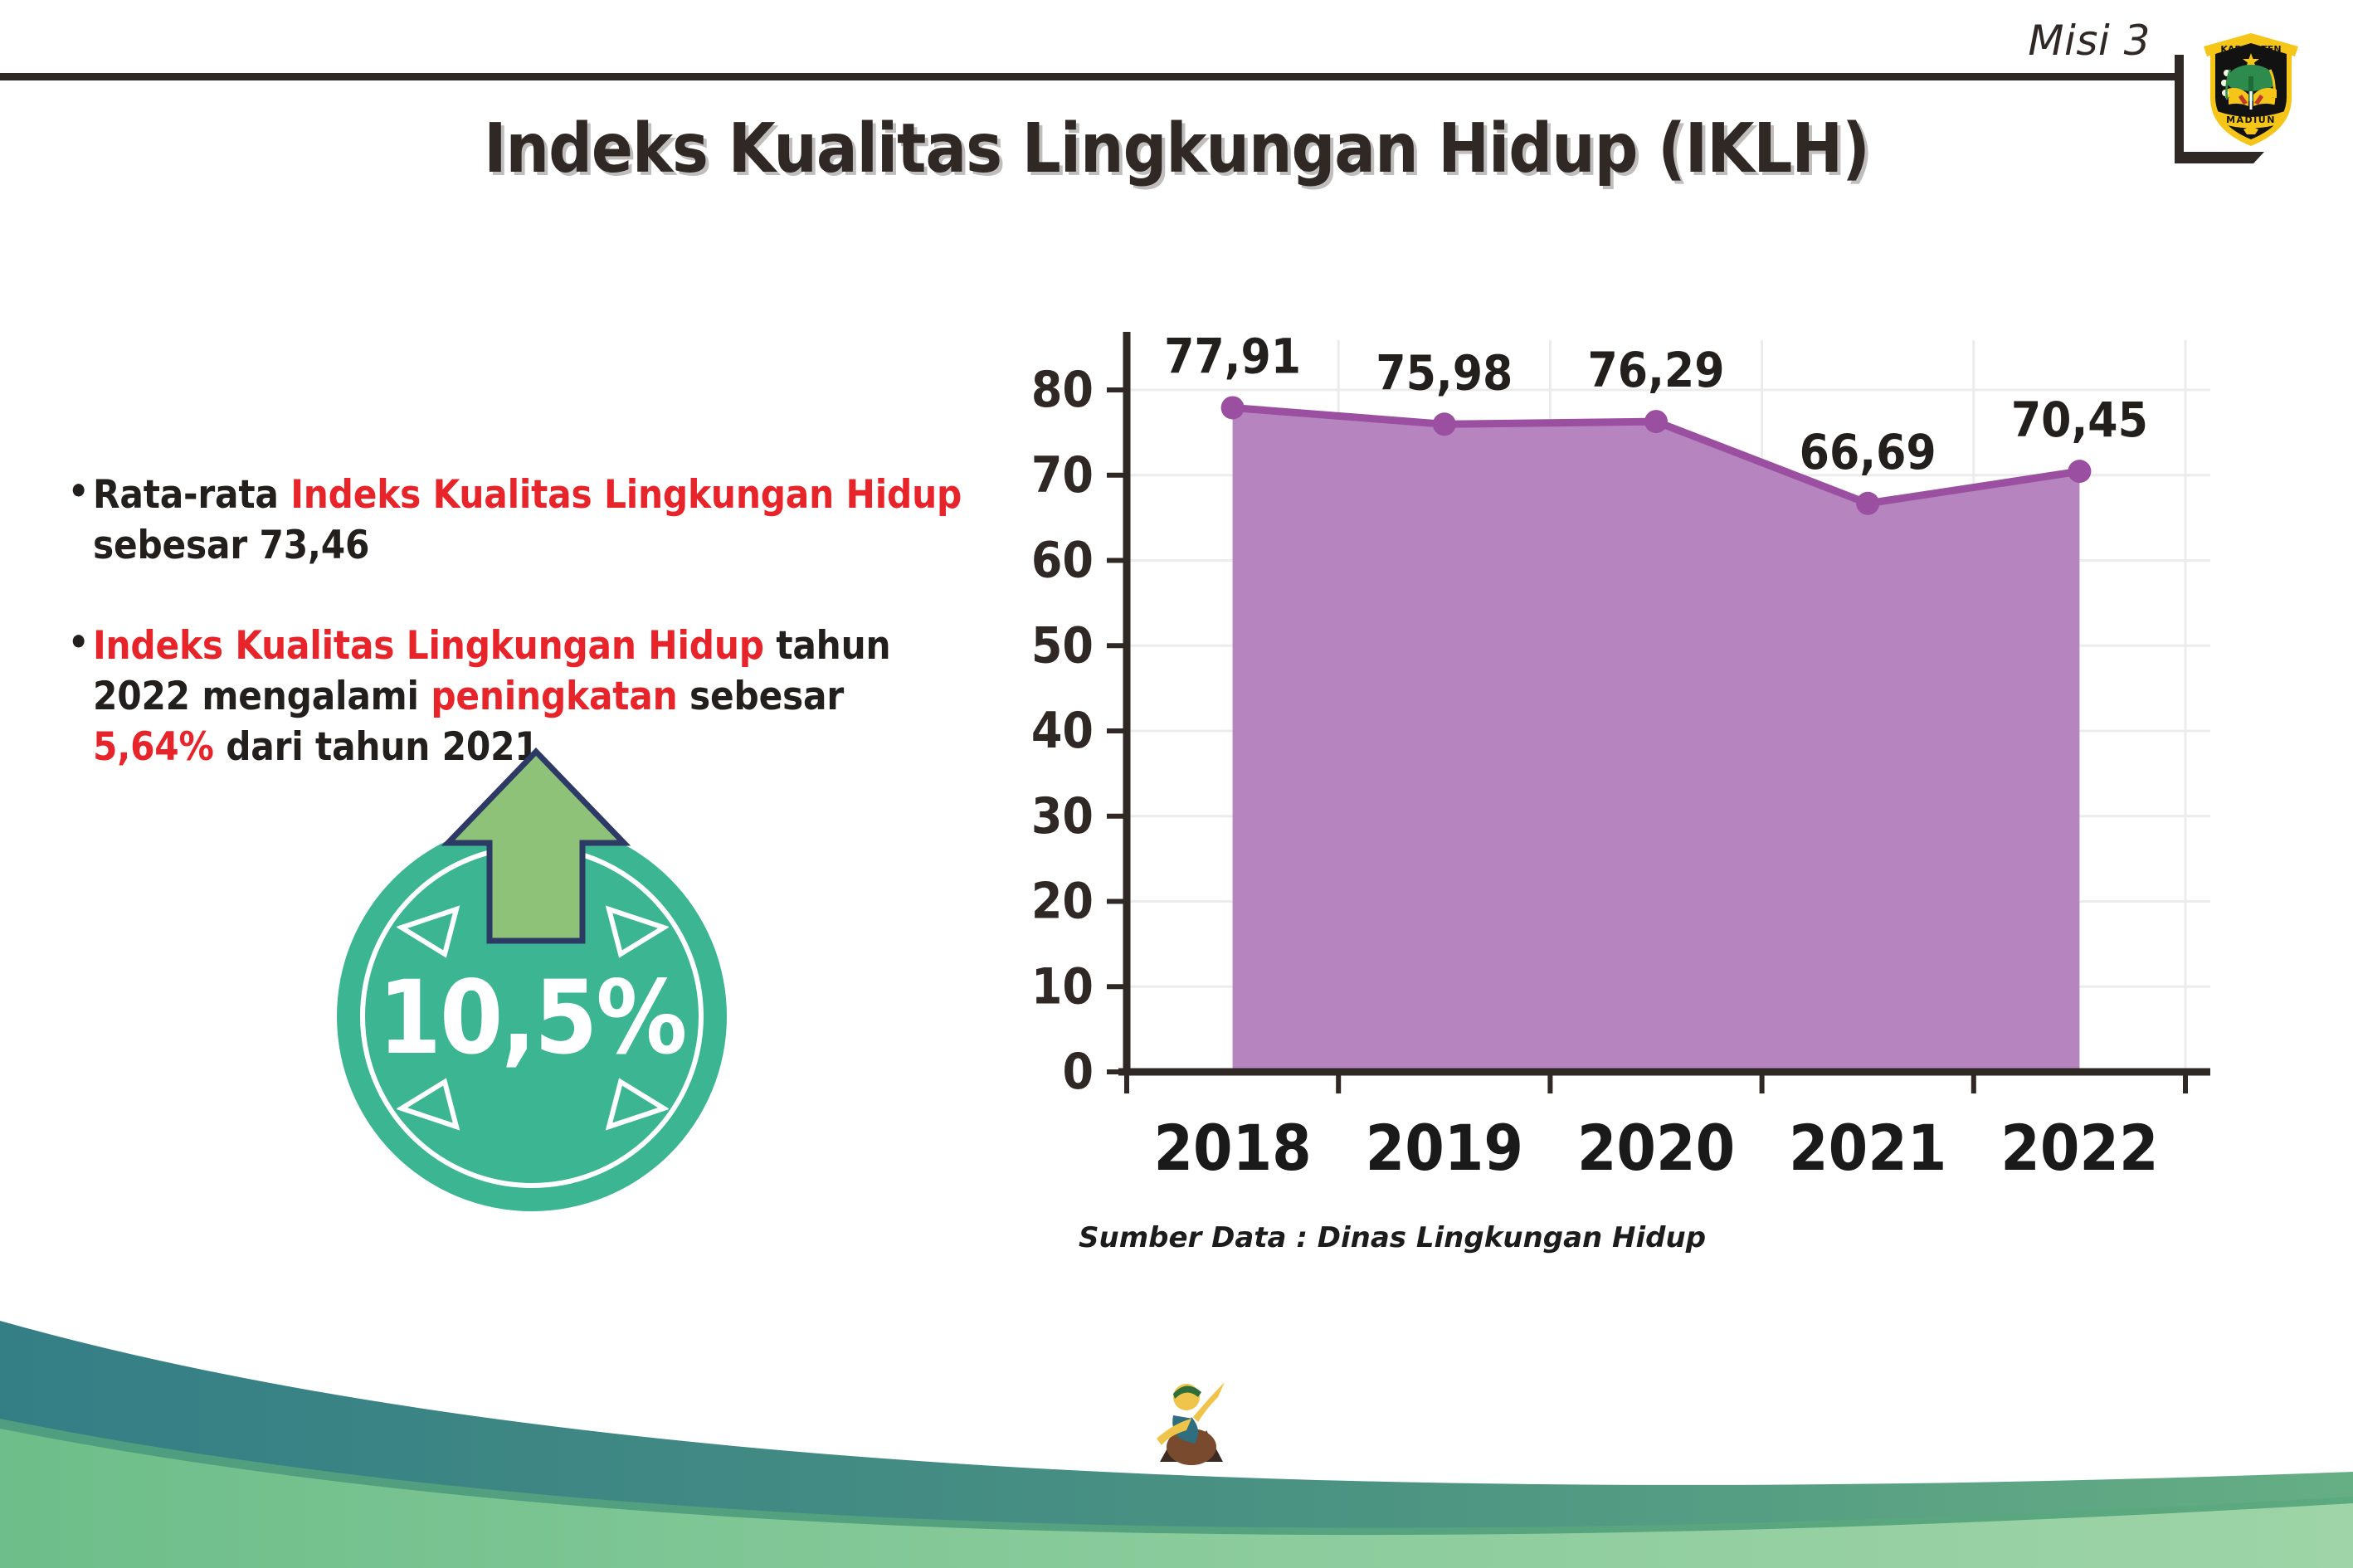 The width and height of the screenshot is (2353, 1568). I want to click on y-axis-tick-label: 60, so click(1062, 561).